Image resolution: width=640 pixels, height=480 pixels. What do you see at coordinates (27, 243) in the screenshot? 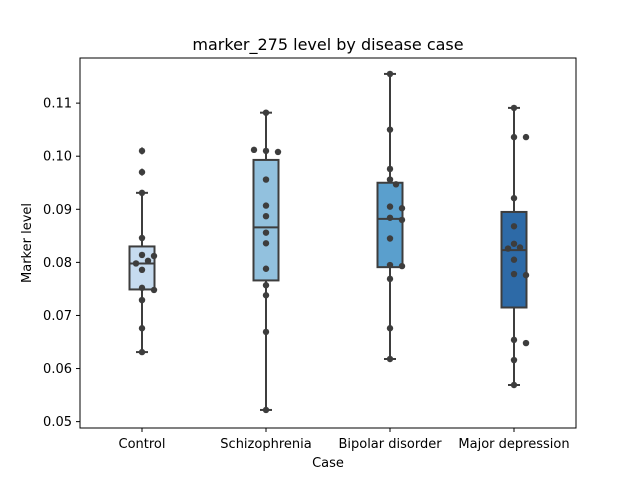
I see `y-axis-label: Marker level` at bounding box center [27, 243].